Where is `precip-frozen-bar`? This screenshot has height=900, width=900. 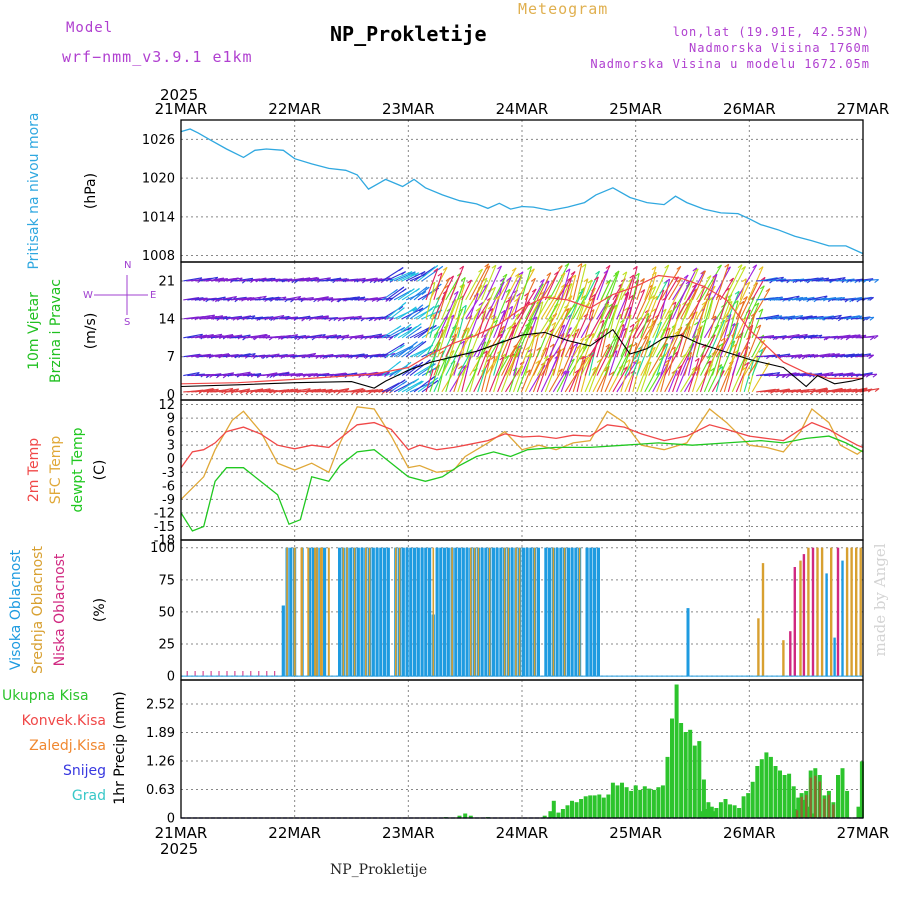
precip-frozen-bar is located at coordinates (806, 806).